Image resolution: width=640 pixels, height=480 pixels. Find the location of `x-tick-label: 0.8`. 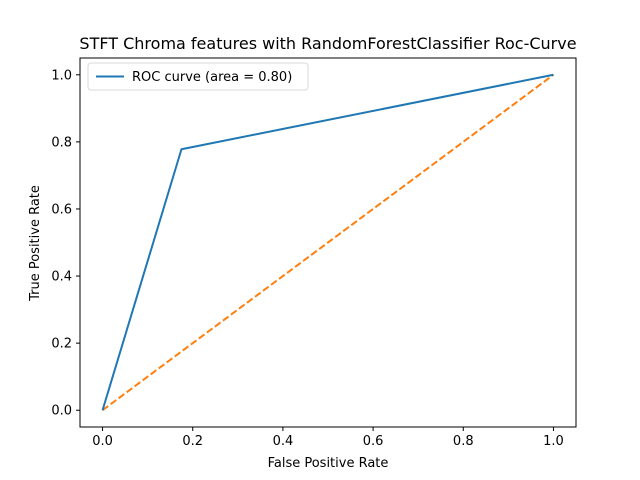

x-tick-label: 0.8 is located at coordinates (463, 441).